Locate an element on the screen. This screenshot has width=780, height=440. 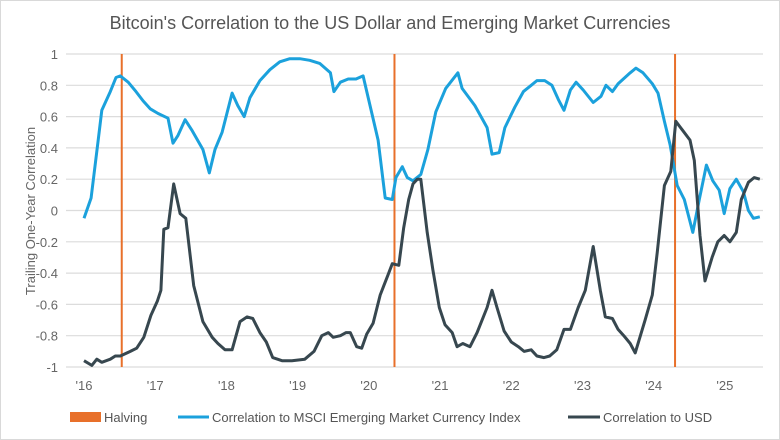
x-tick-label: '21 is located at coordinates (440, 385).